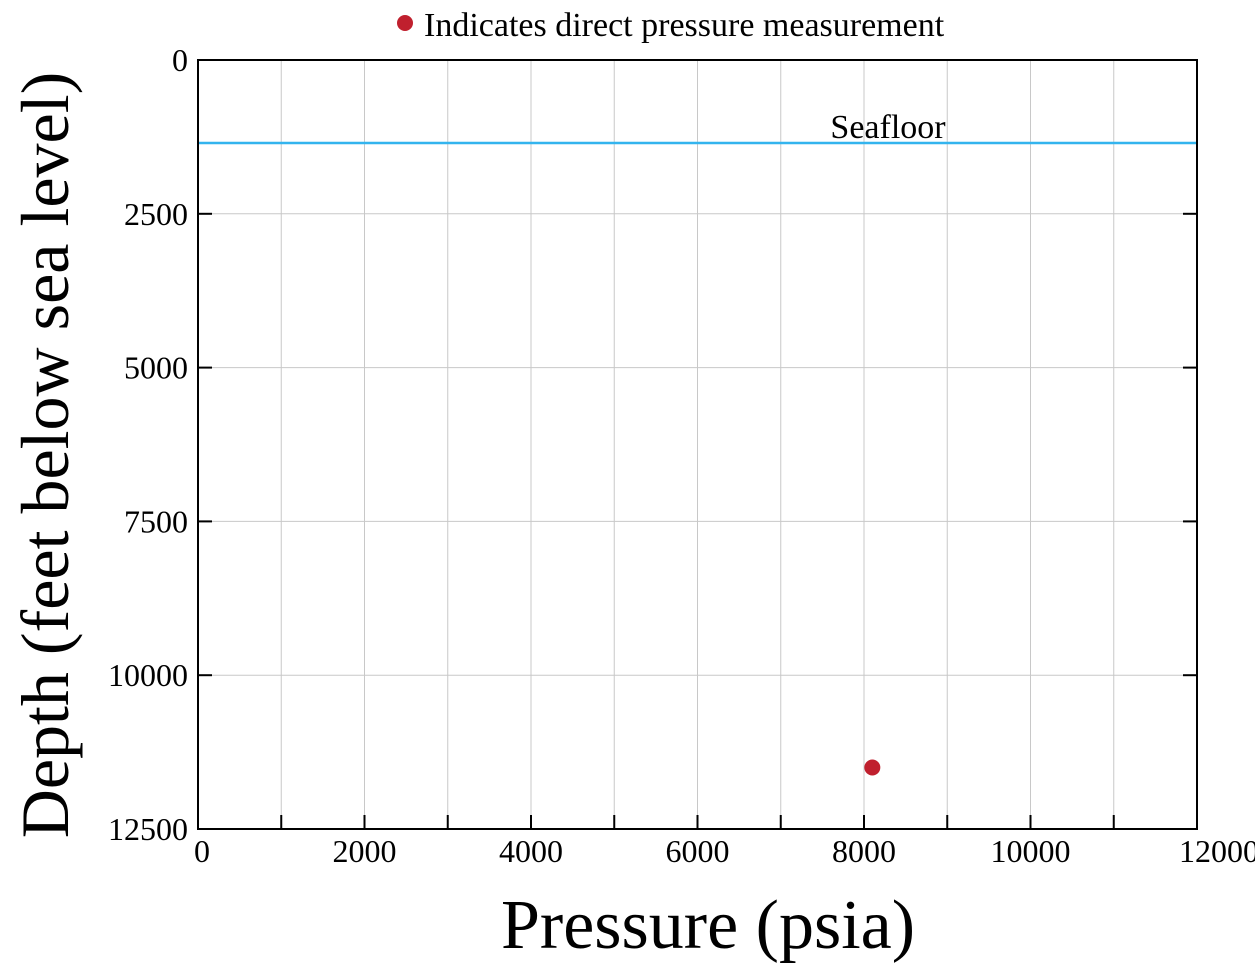 Image resolution: width=1255 pixels, height=966 pixels. I want to click on pressure-measurement-point, so click(872, 767).